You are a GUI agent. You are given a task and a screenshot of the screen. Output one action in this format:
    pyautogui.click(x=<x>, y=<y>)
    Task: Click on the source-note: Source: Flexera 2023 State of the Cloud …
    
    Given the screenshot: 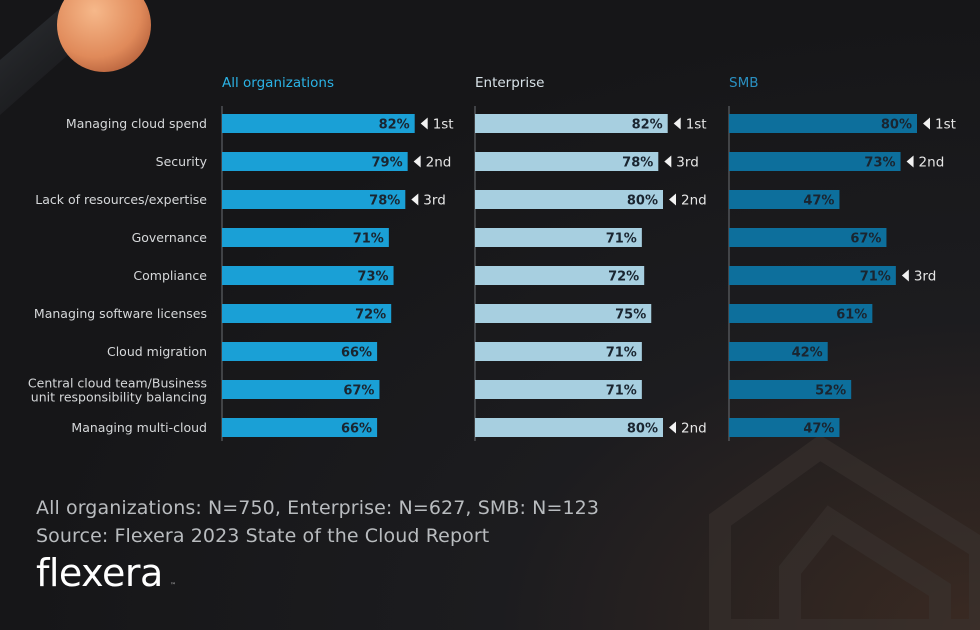 What is the action you would take?
    pyautogui.click(x=263, y=536)
    